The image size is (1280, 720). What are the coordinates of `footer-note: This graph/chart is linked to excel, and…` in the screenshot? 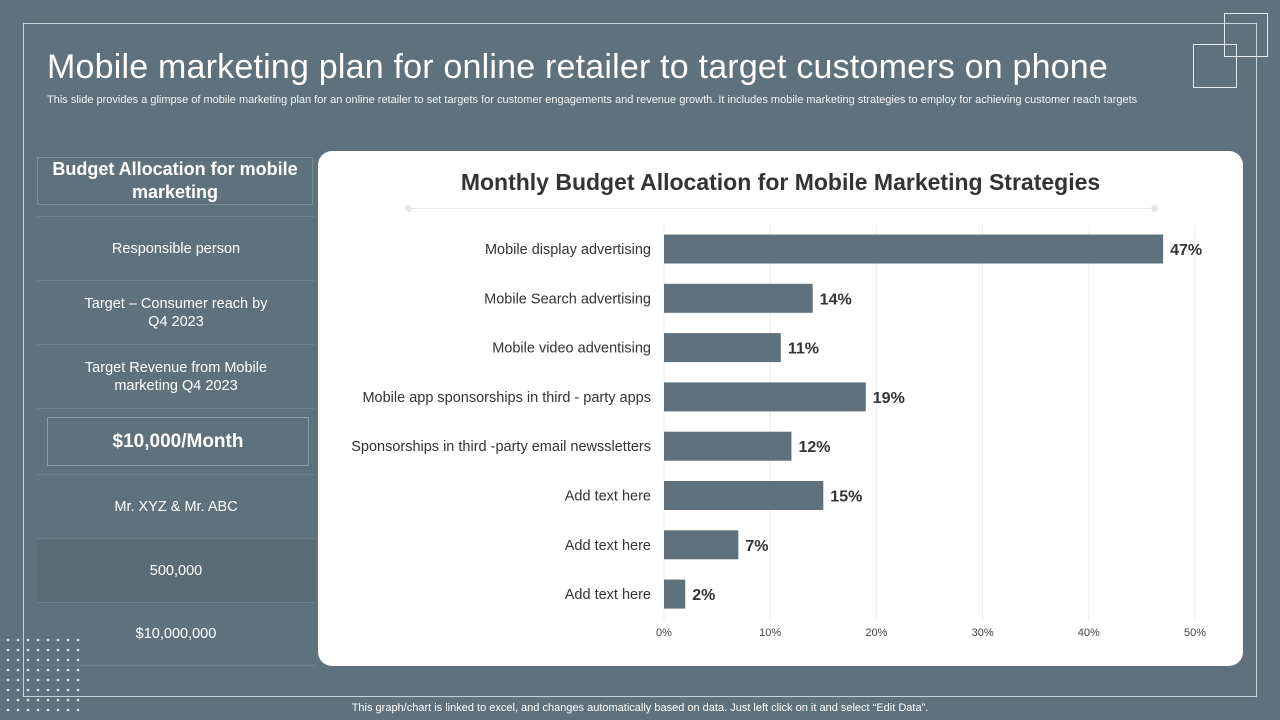 It's located at (640, 708).